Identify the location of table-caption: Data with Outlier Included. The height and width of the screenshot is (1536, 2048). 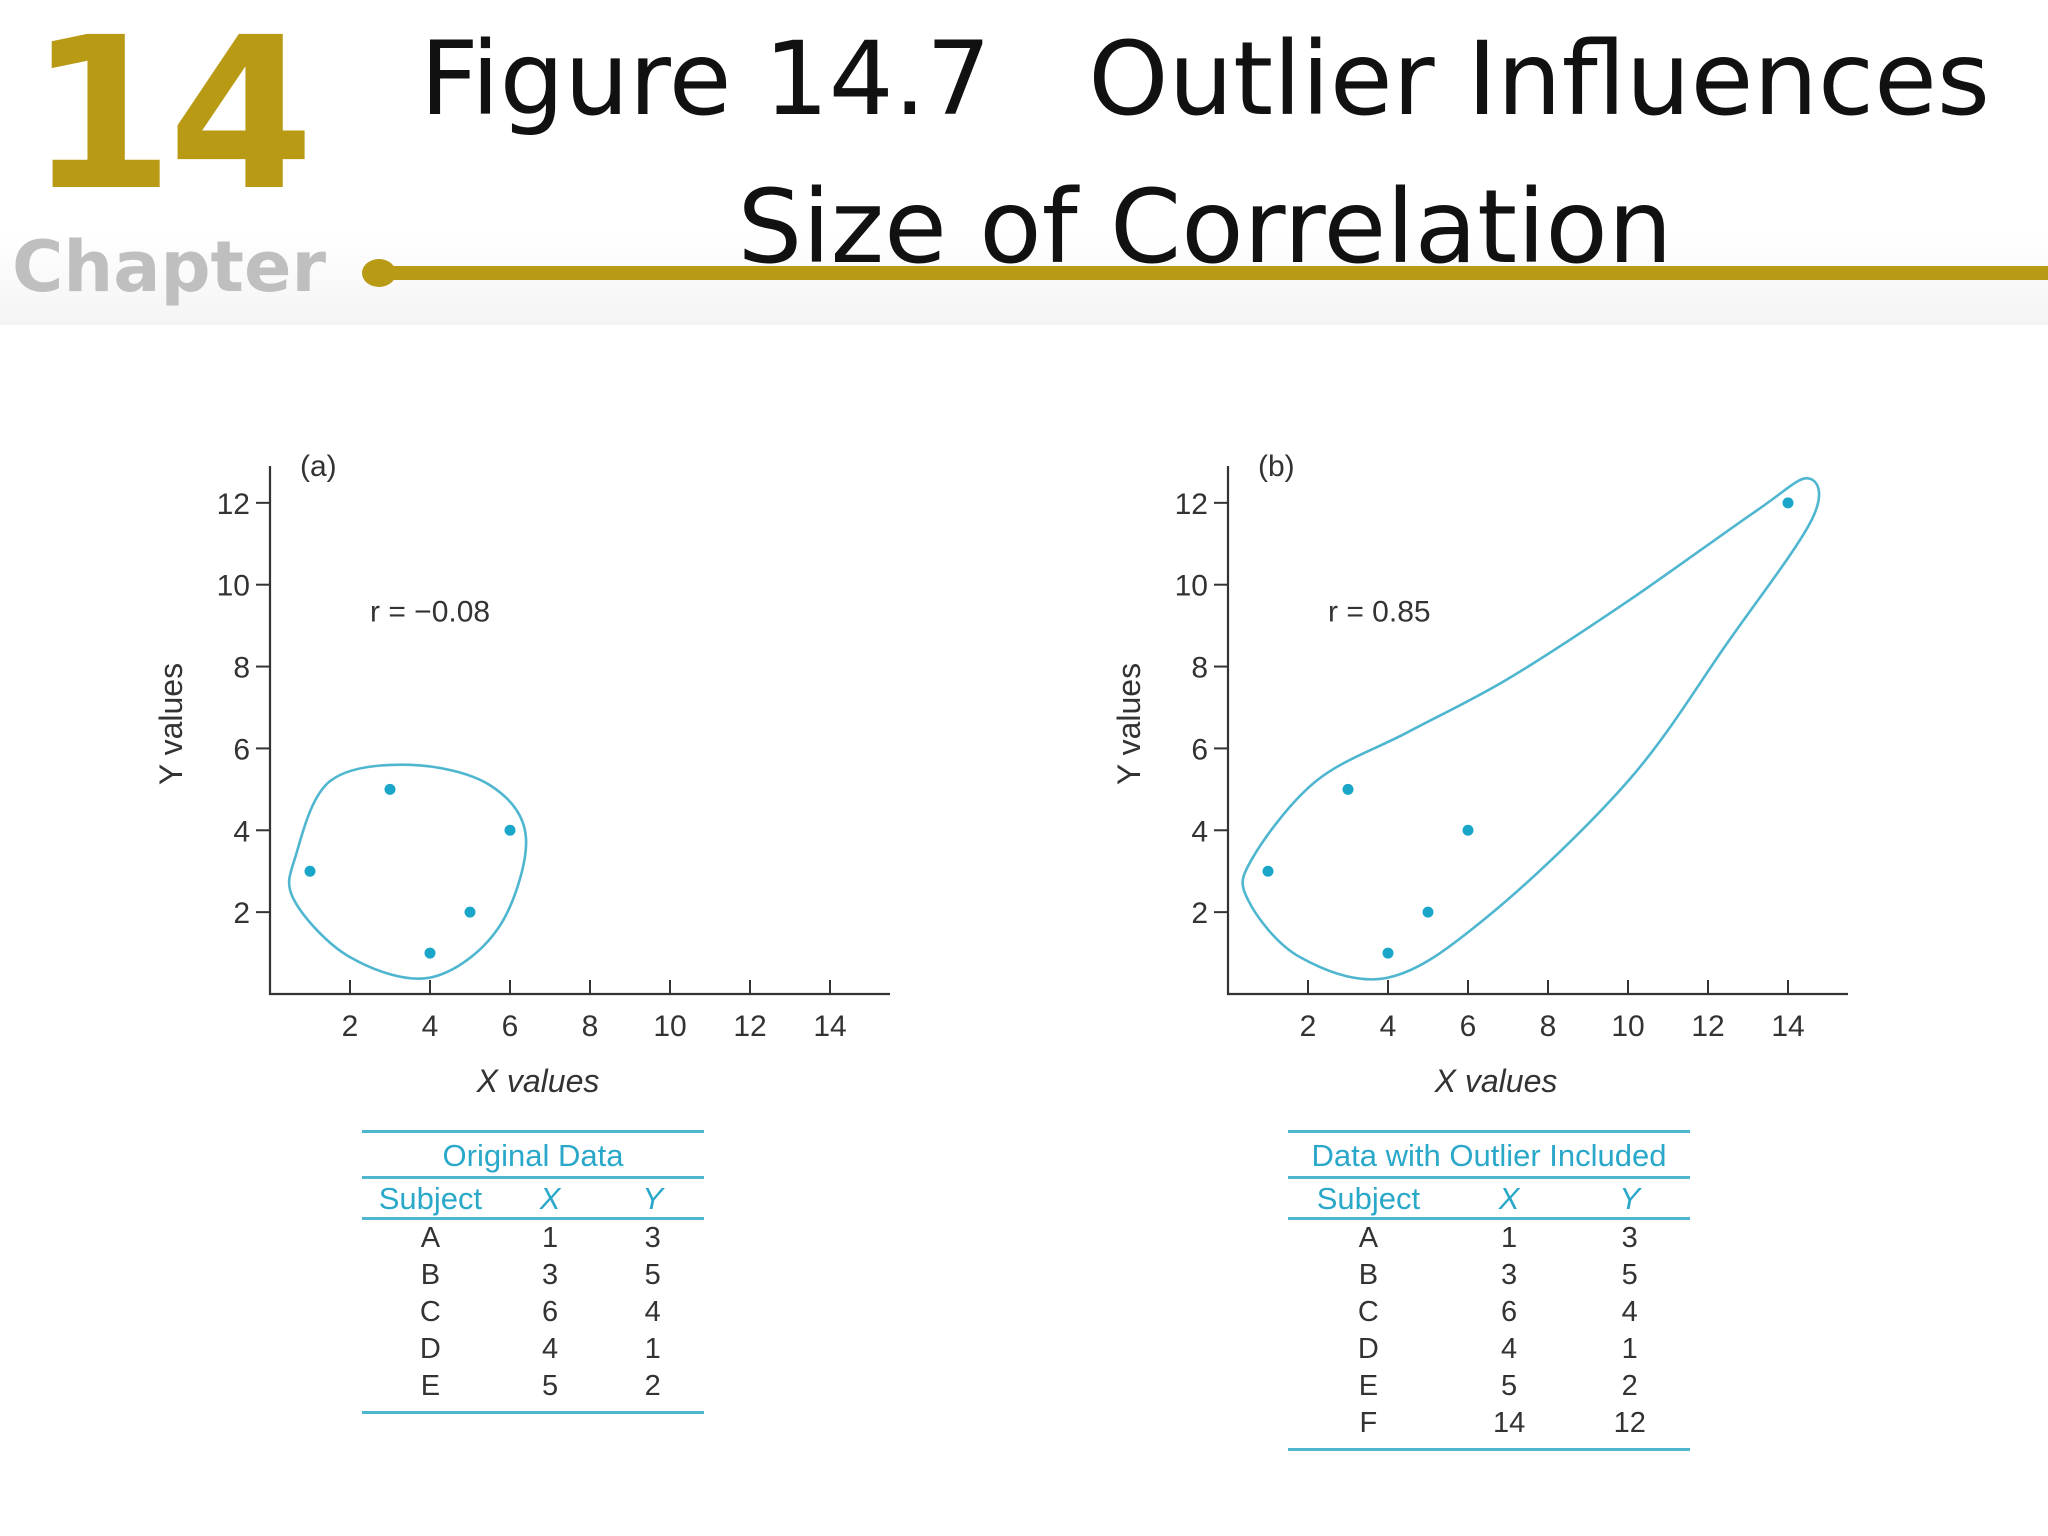
(1489, 1154).